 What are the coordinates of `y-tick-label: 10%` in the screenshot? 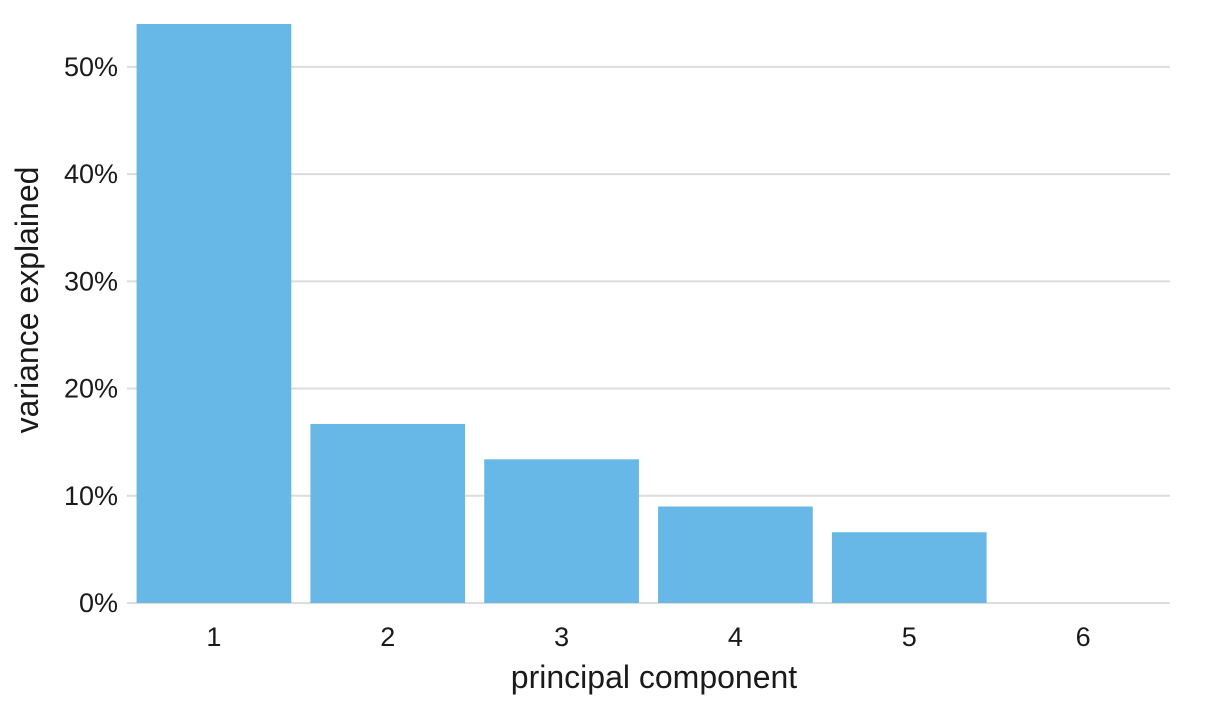 It's located at (91, 496).